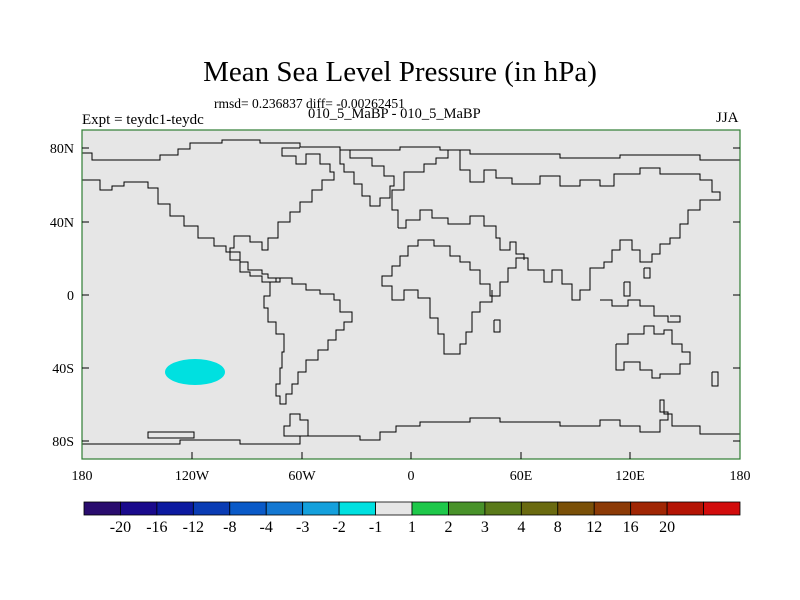 Image resolution: width=800 pixels, height=600 pixels. I want to click on australia-coast, so click(653, 352).